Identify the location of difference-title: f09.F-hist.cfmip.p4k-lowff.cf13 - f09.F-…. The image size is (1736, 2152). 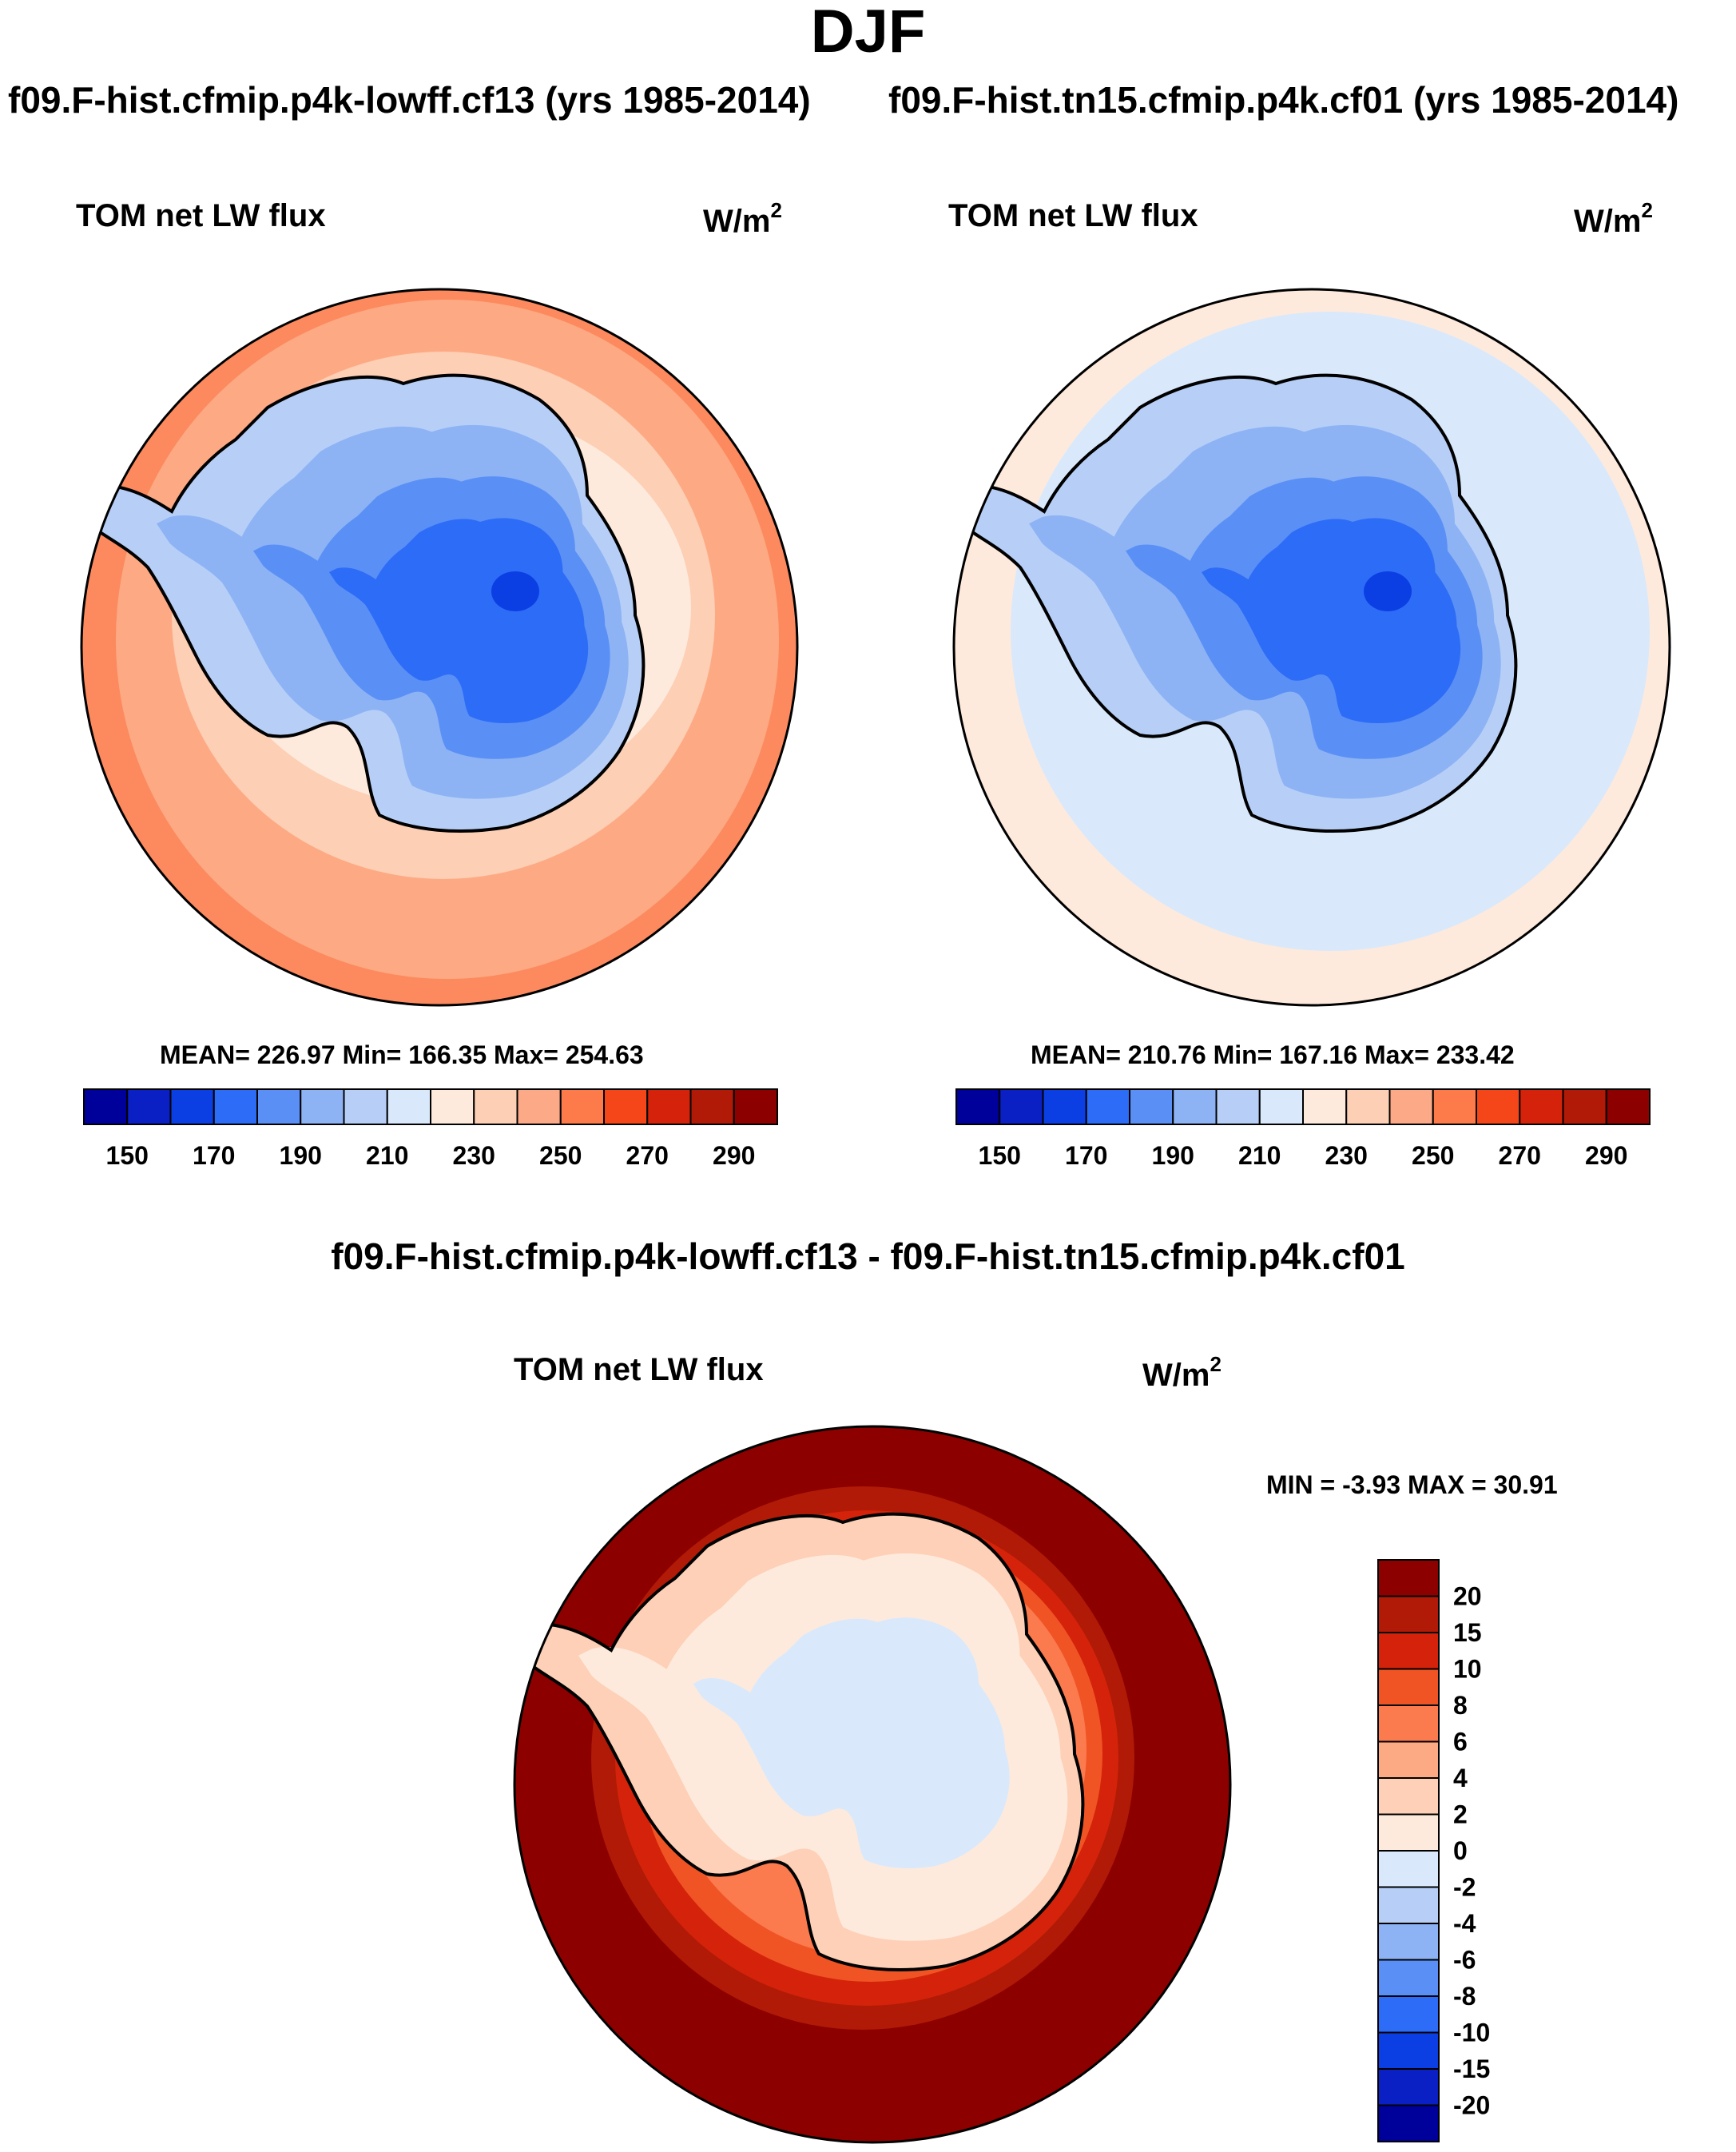
(868, 1256).